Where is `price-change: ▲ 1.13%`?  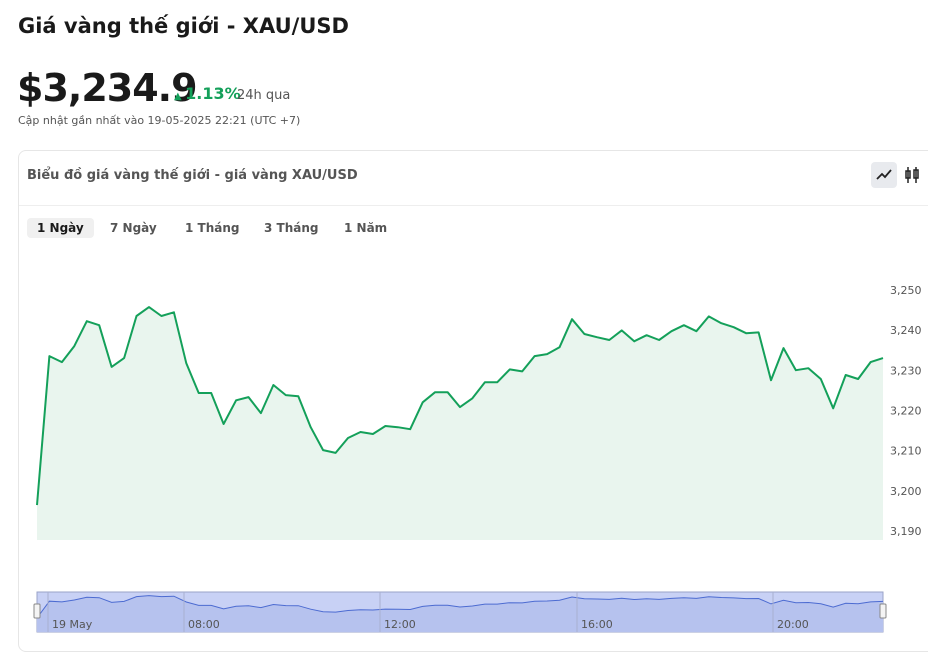
price-change: ▲ 1.13% is located at coordinates (207, 93).